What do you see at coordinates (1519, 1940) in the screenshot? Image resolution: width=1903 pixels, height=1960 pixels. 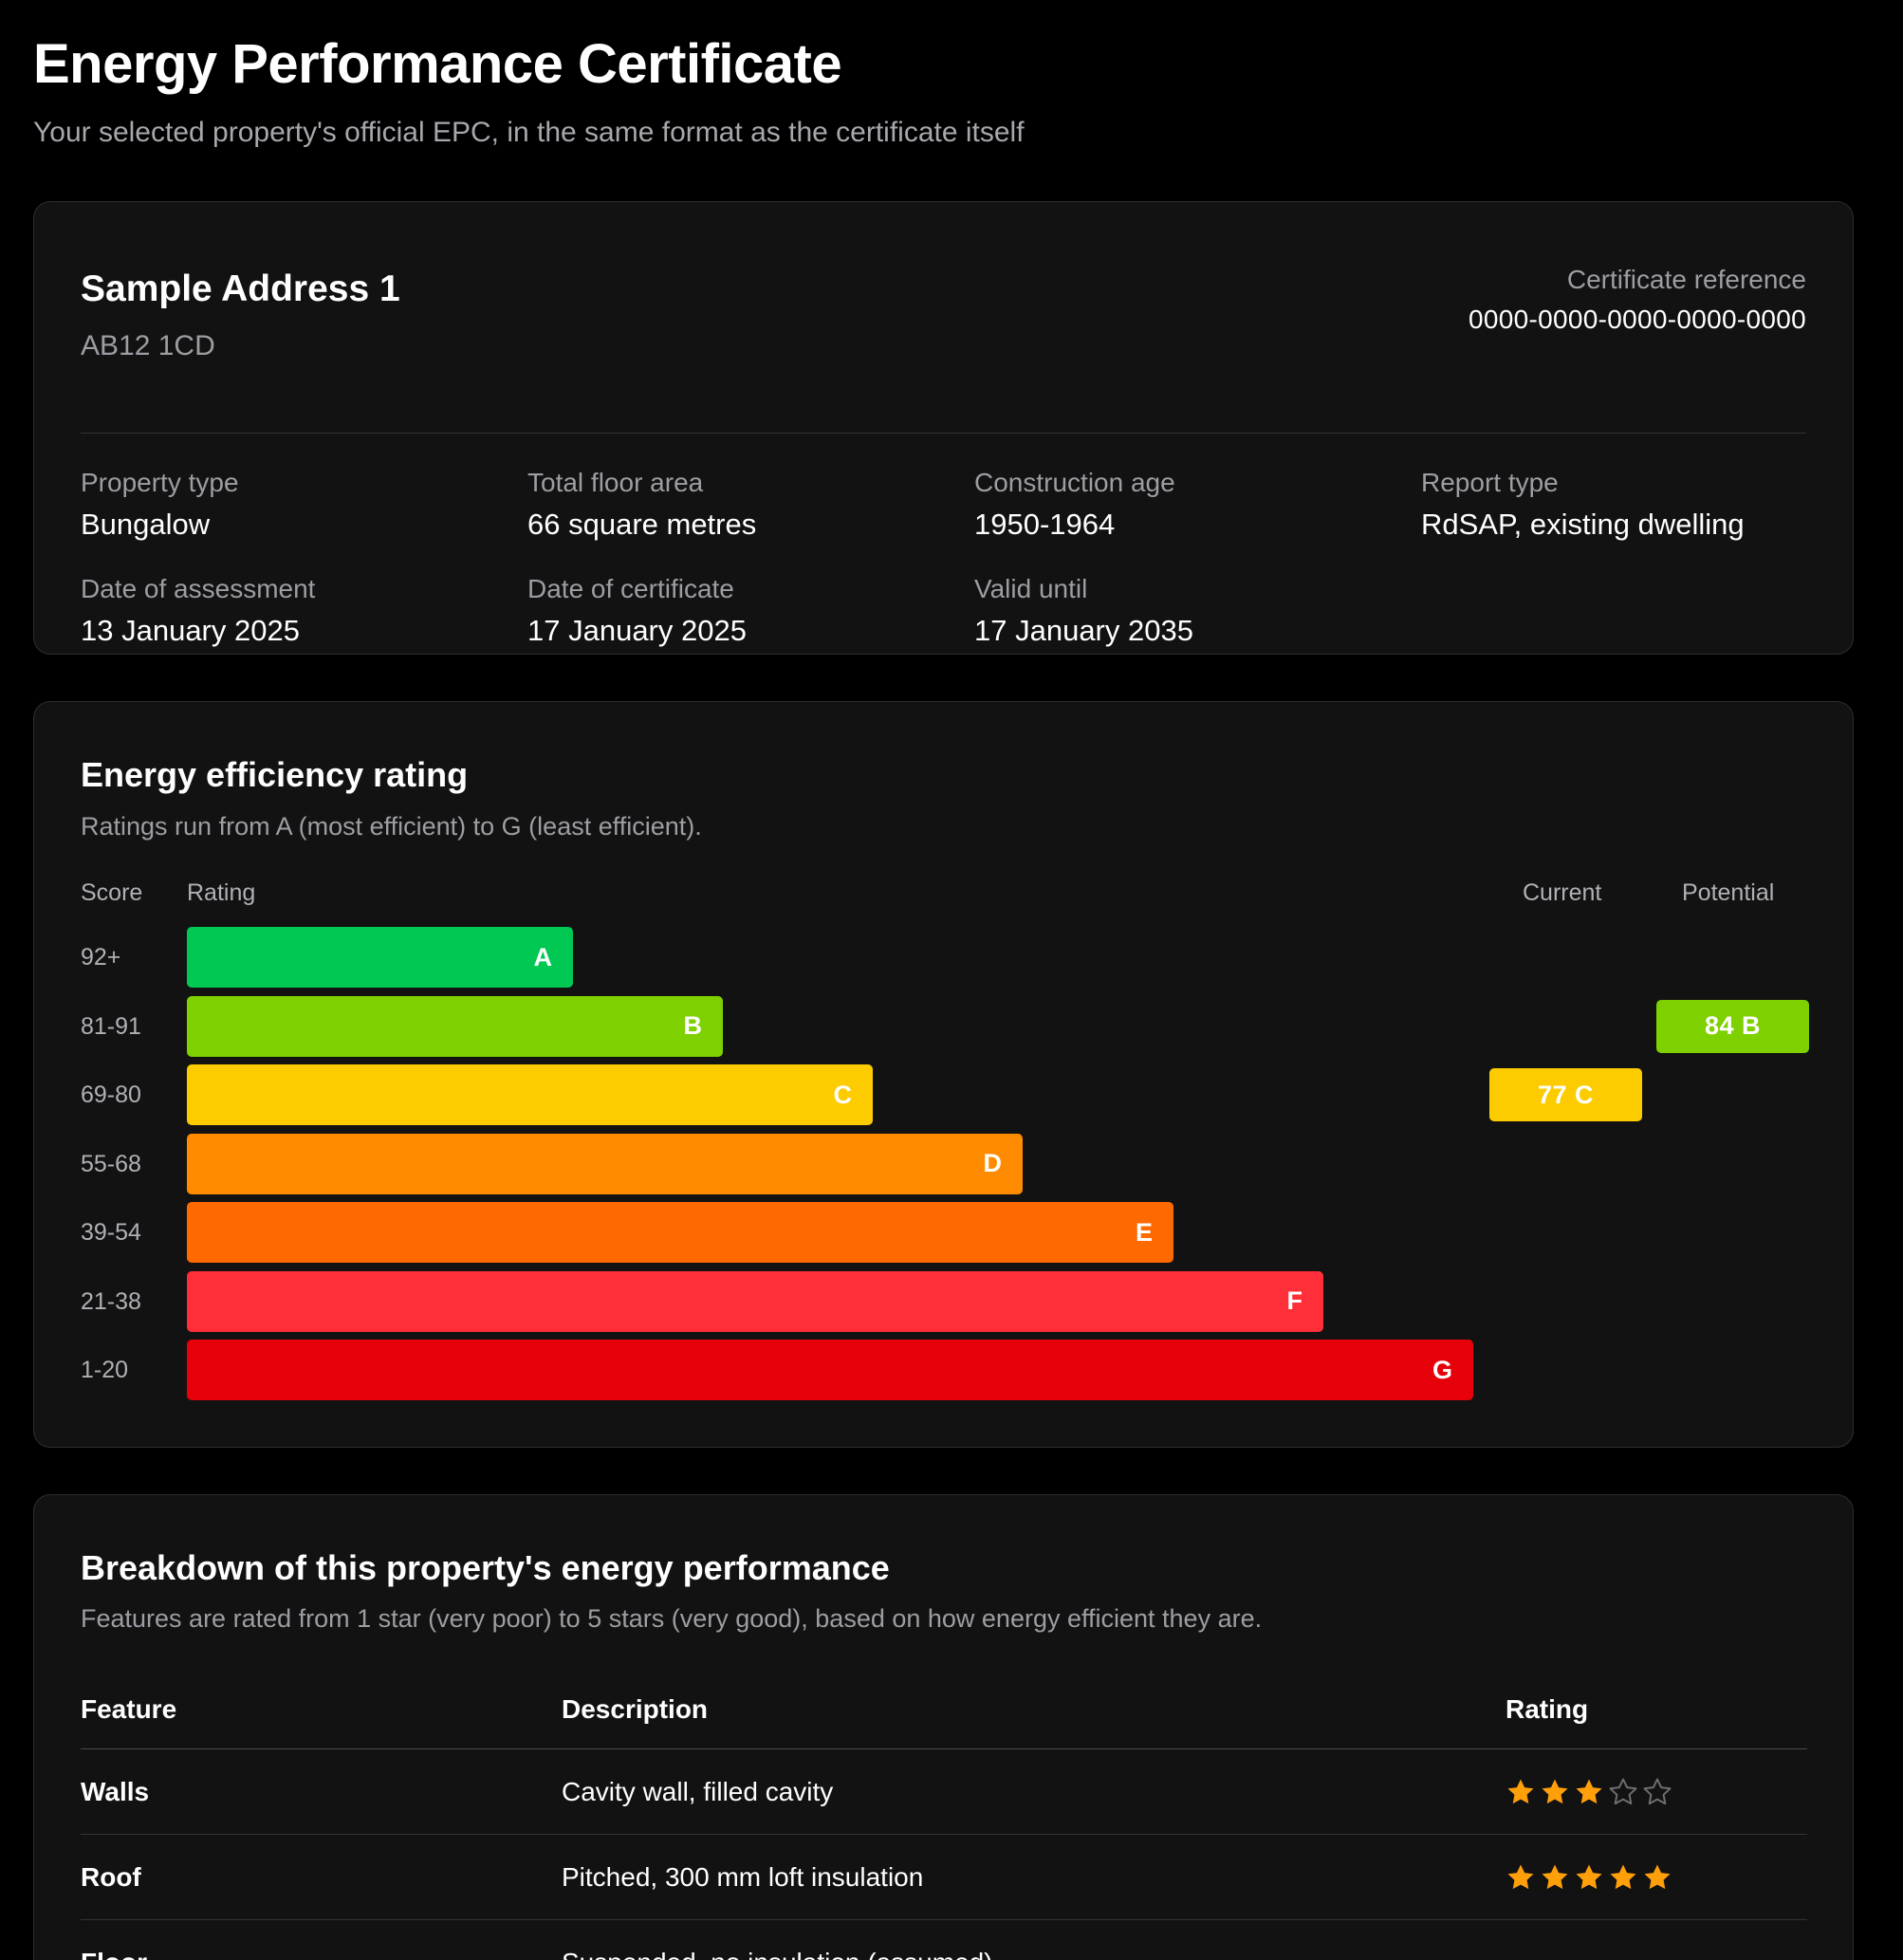 I see `feature-rating: —` at bounding box center [1519, 1940].